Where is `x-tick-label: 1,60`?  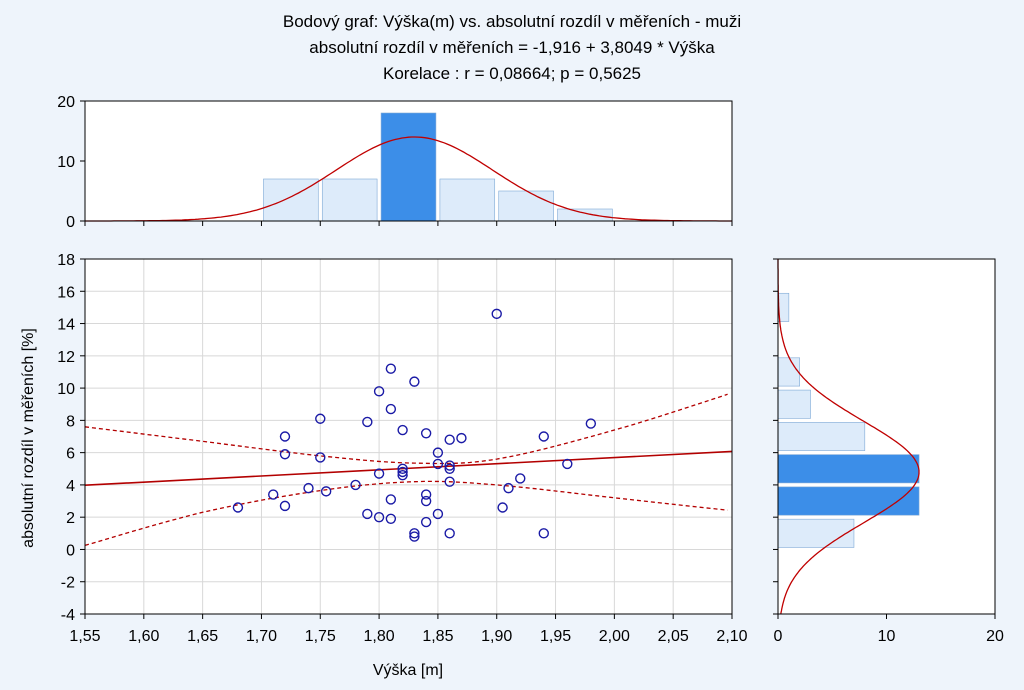 x-tick-label: 1,60 is located at coordinates (143, 636).